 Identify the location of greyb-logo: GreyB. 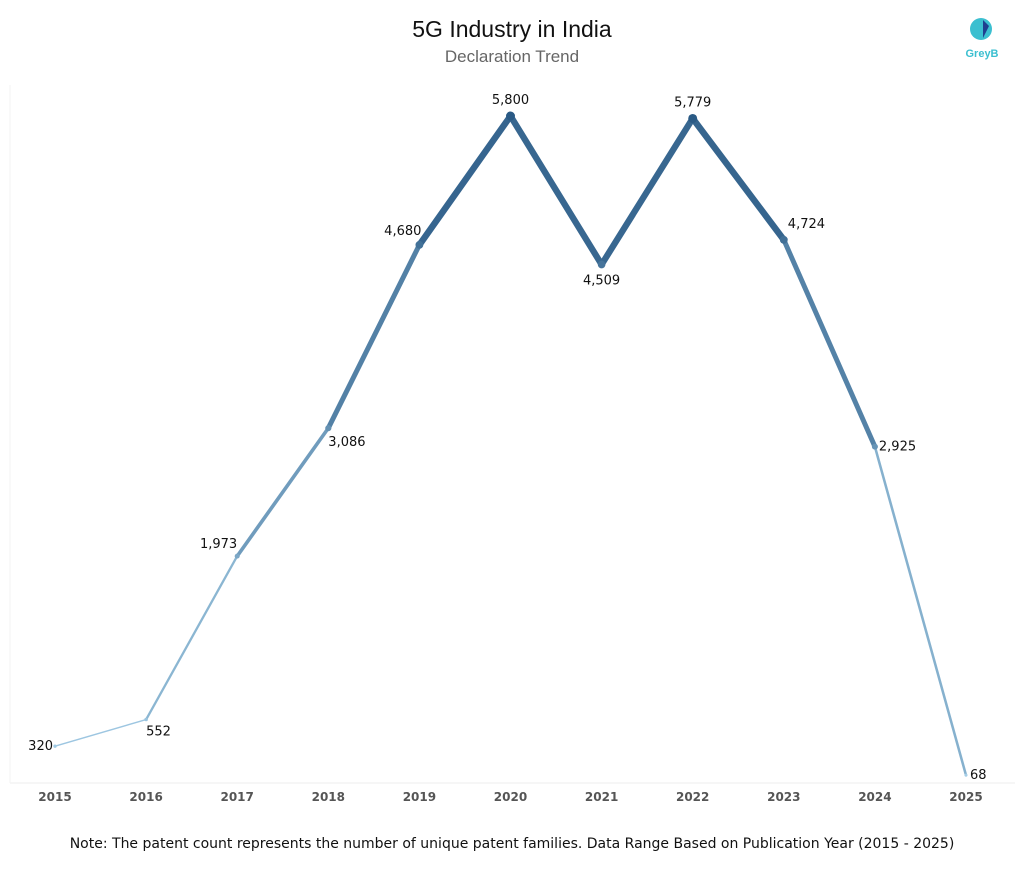
(982, 38).